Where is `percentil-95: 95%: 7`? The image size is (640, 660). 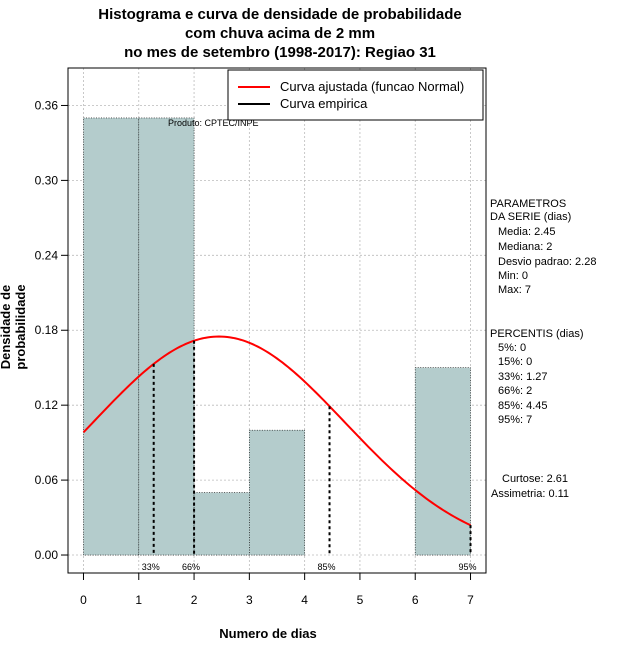
percentil-95: 95%: 7 is located at coordinates (515, 420).